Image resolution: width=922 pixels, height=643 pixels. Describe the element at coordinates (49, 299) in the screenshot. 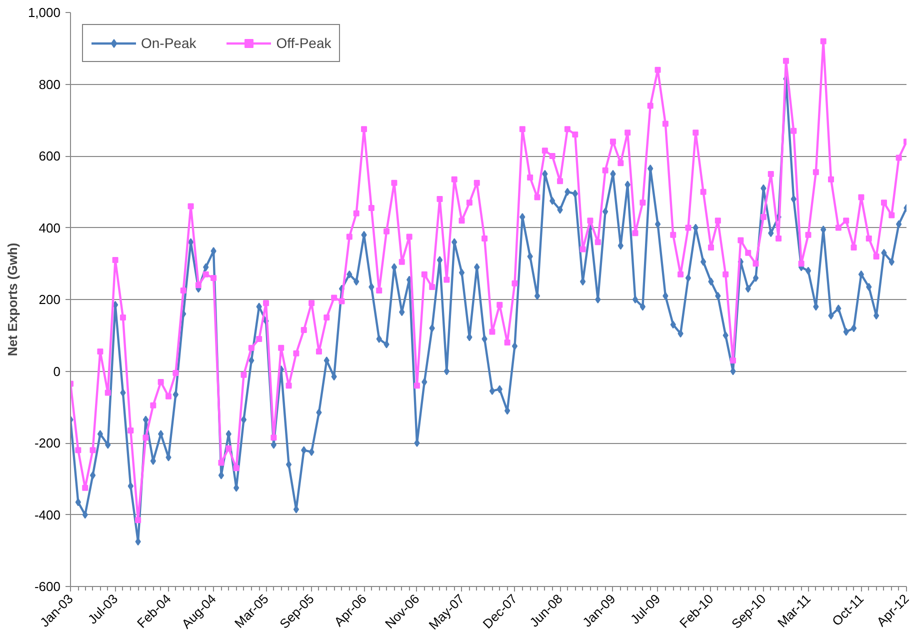

I see `y-tick-label: 200` at that location.